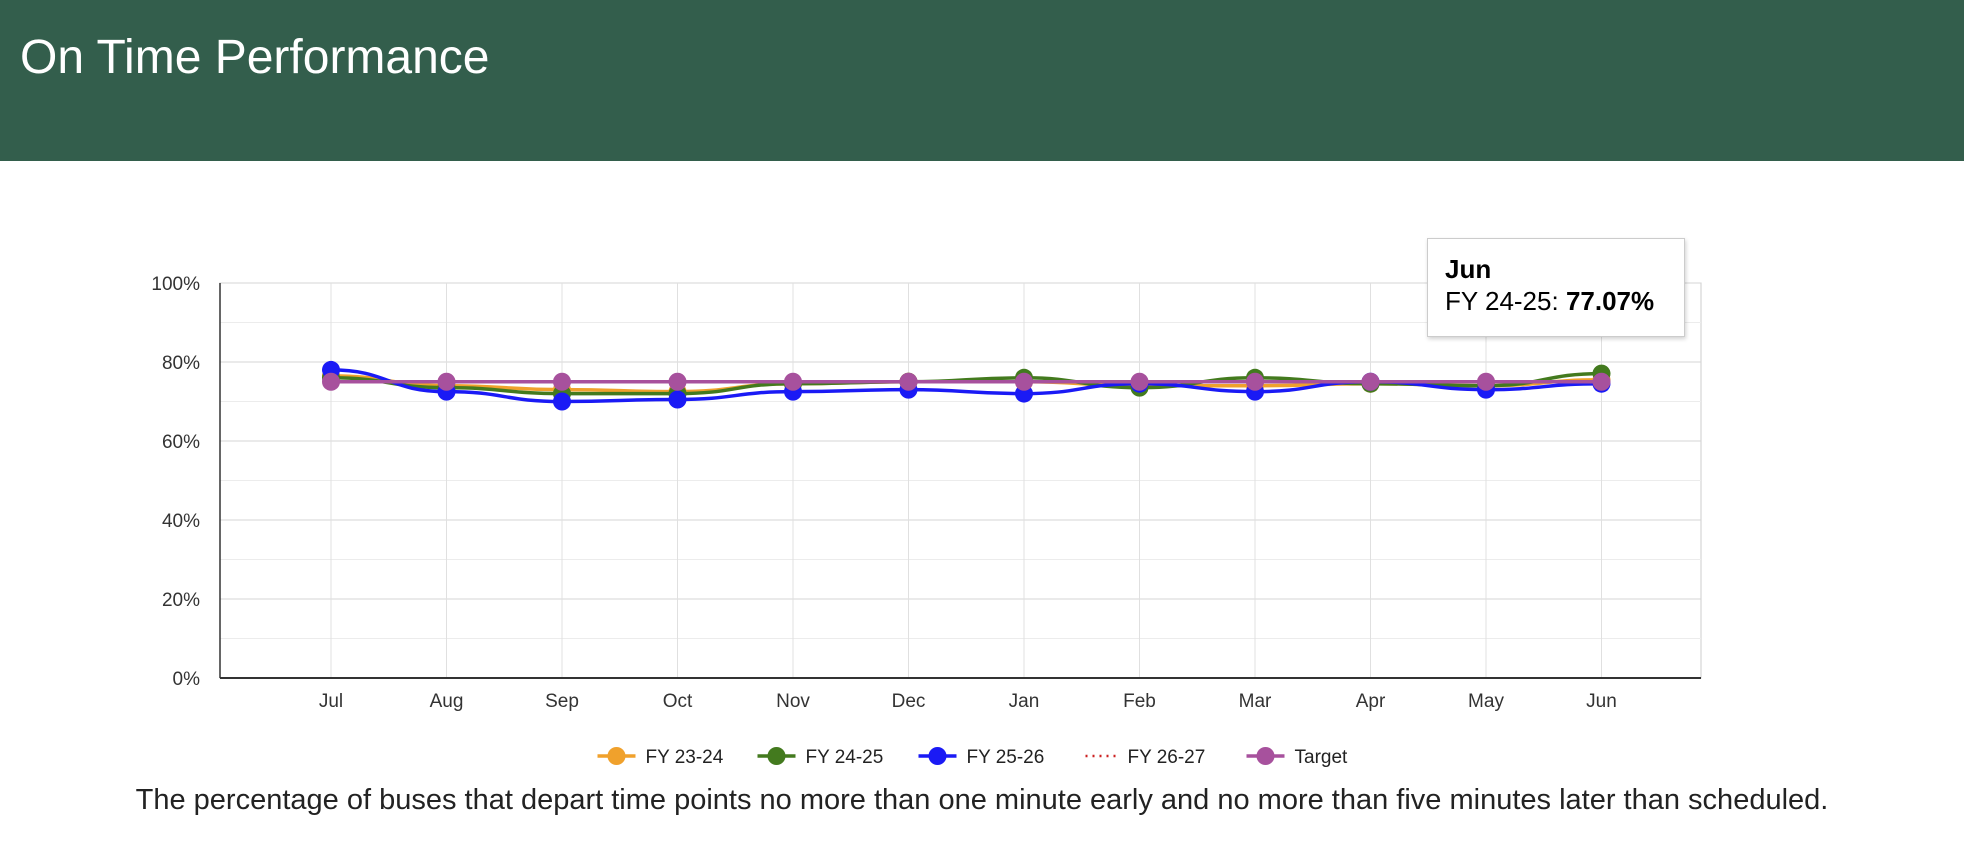 This screenshot has height=868, width=1964. Describe the element at coordinates (1486, 701) in the screenshot. I see `x-tick-label: May` at that location.